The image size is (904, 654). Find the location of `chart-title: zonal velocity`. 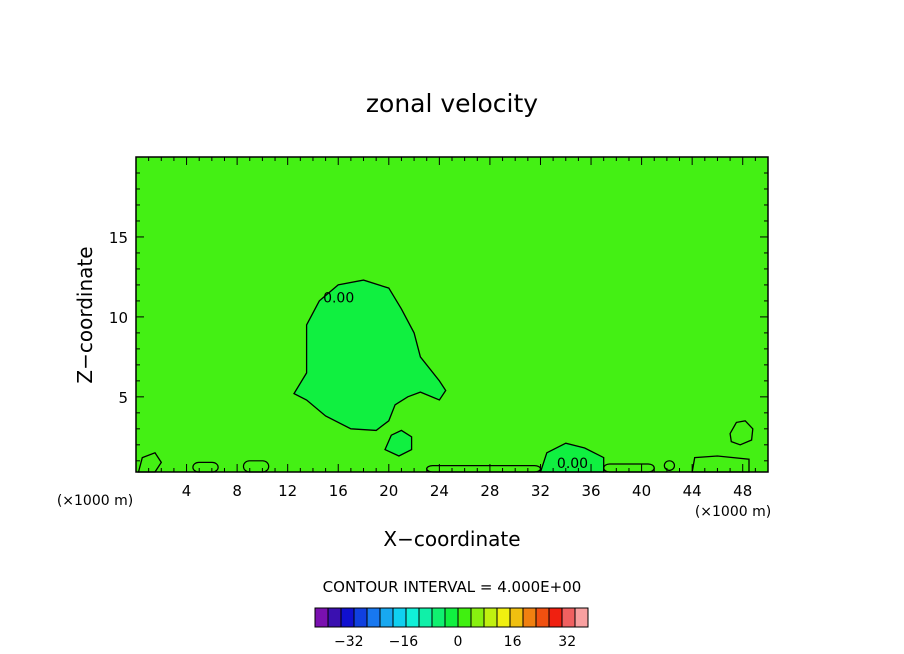

chart-title: zonal velocity is located at coordinates (452, 103).